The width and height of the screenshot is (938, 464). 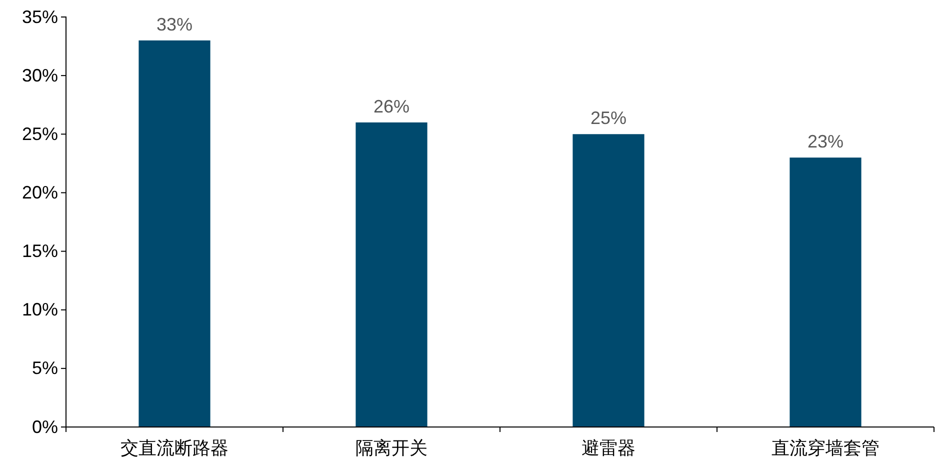 What do you see at coordinates (392, 448) in the screenshot?
I see `x-tick-label: 隔离开关` at bounding box center [392, 448].